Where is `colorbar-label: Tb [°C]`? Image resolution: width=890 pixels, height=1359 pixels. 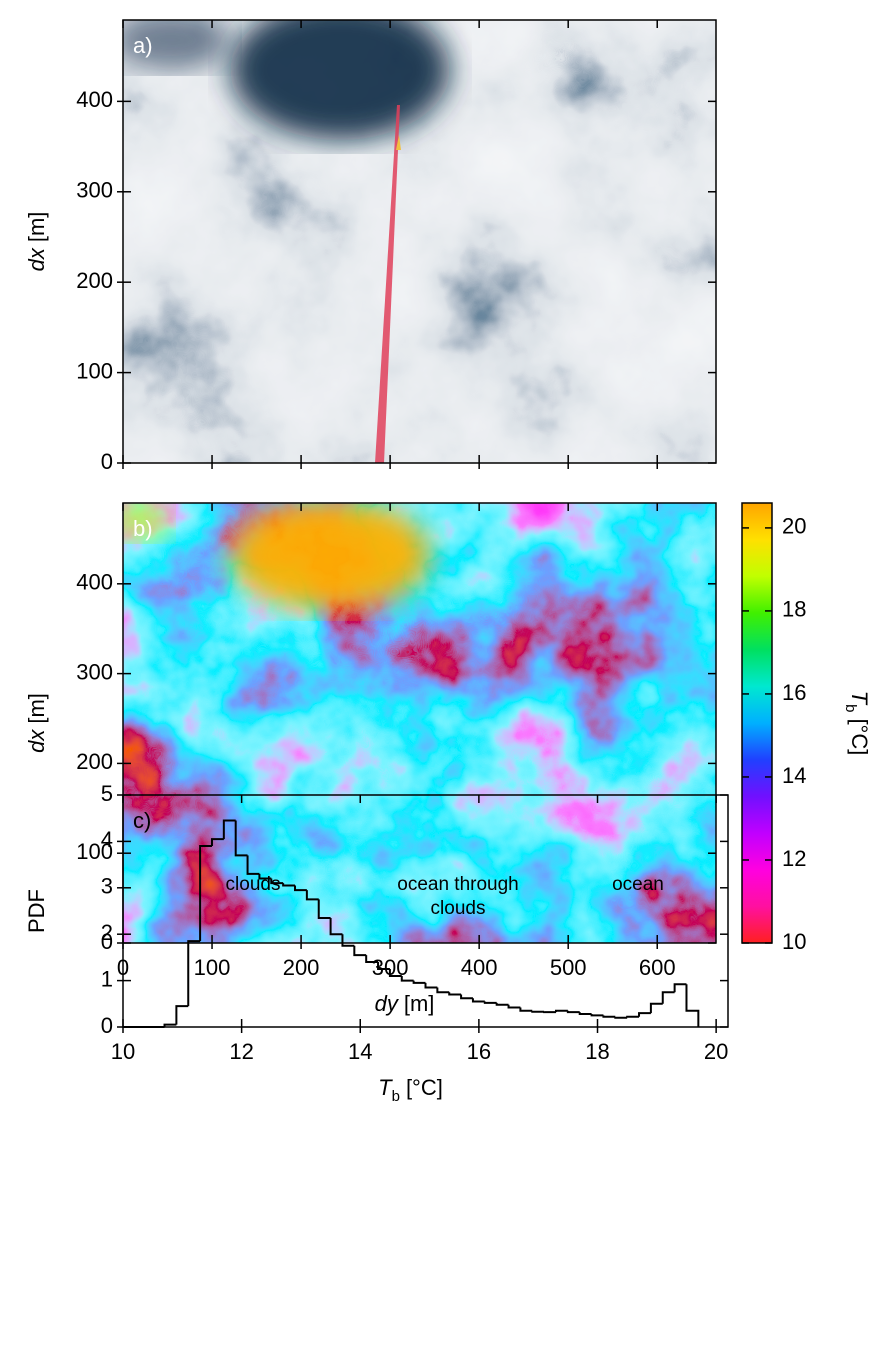
colorbar-label: Tb [°C] is located at coordinates (857, 723).